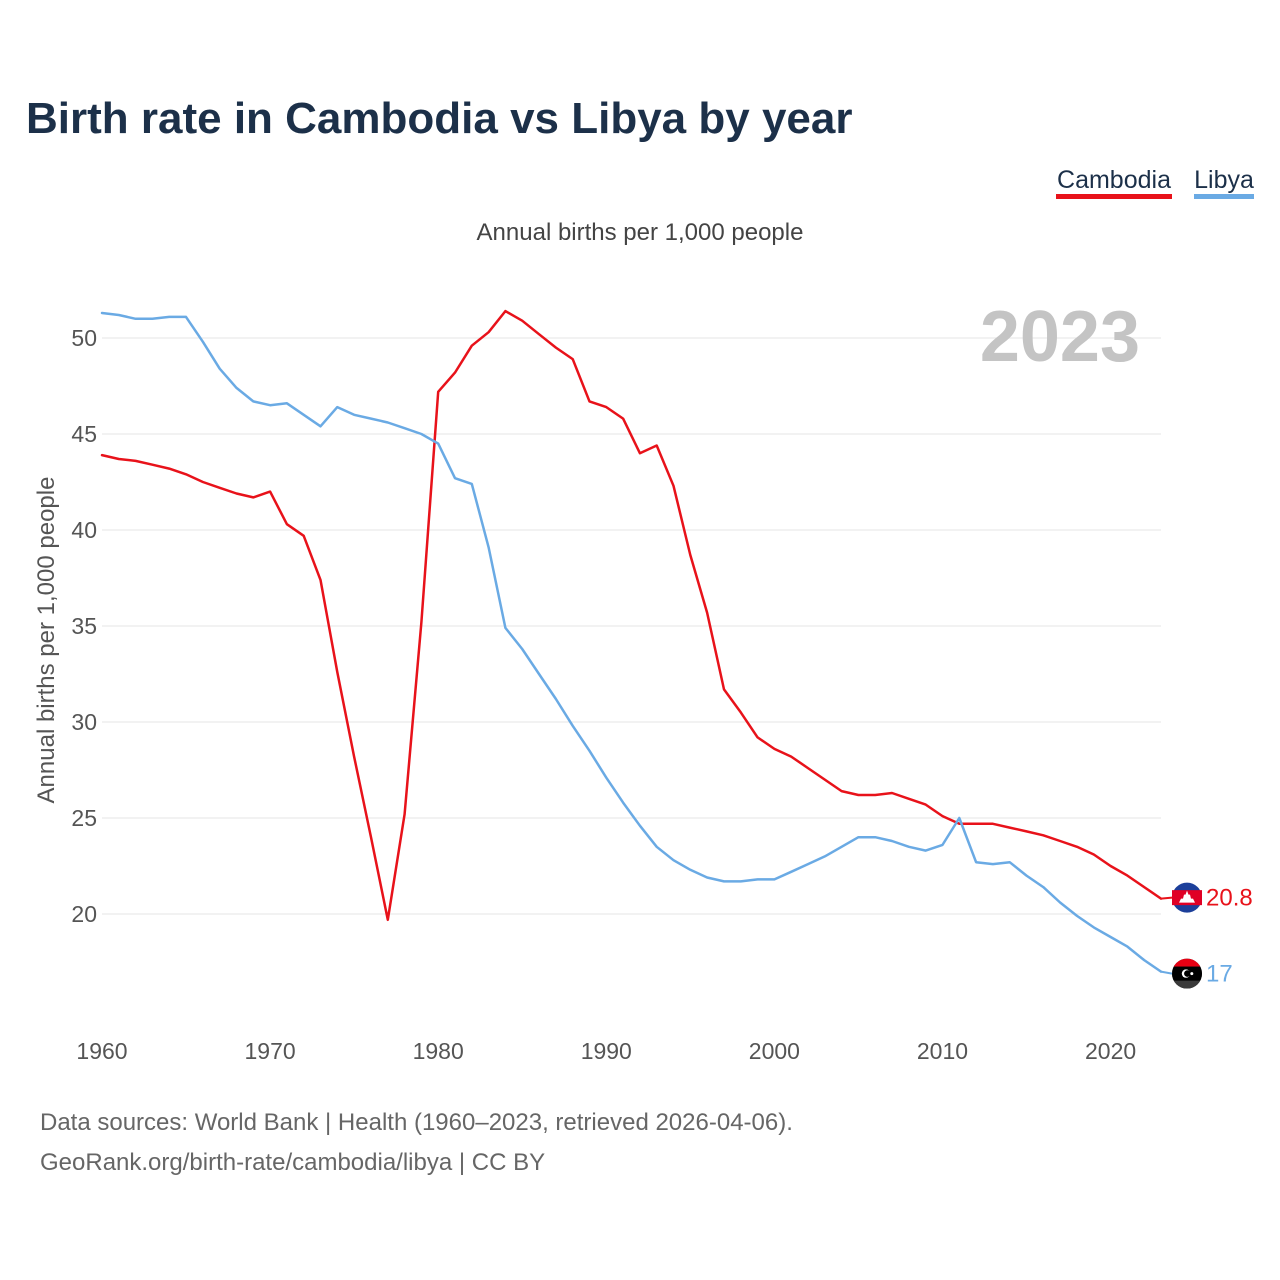  Describe the element at coordinates (774, 1051) in the screenshot. I see `x-tick-label: 2000` at that location.